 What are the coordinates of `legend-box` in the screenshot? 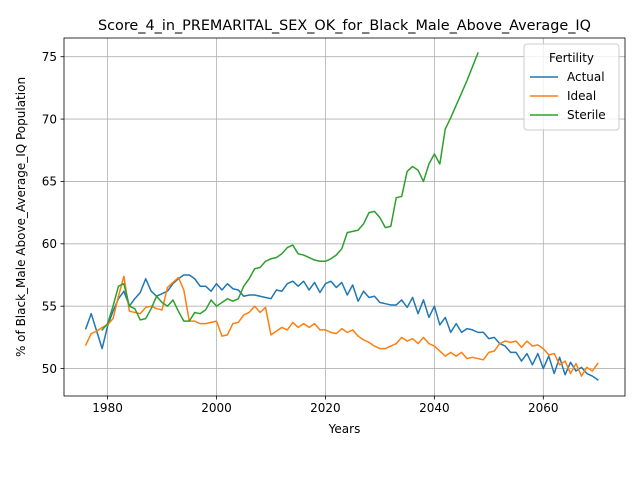 It's located at (571, 87).